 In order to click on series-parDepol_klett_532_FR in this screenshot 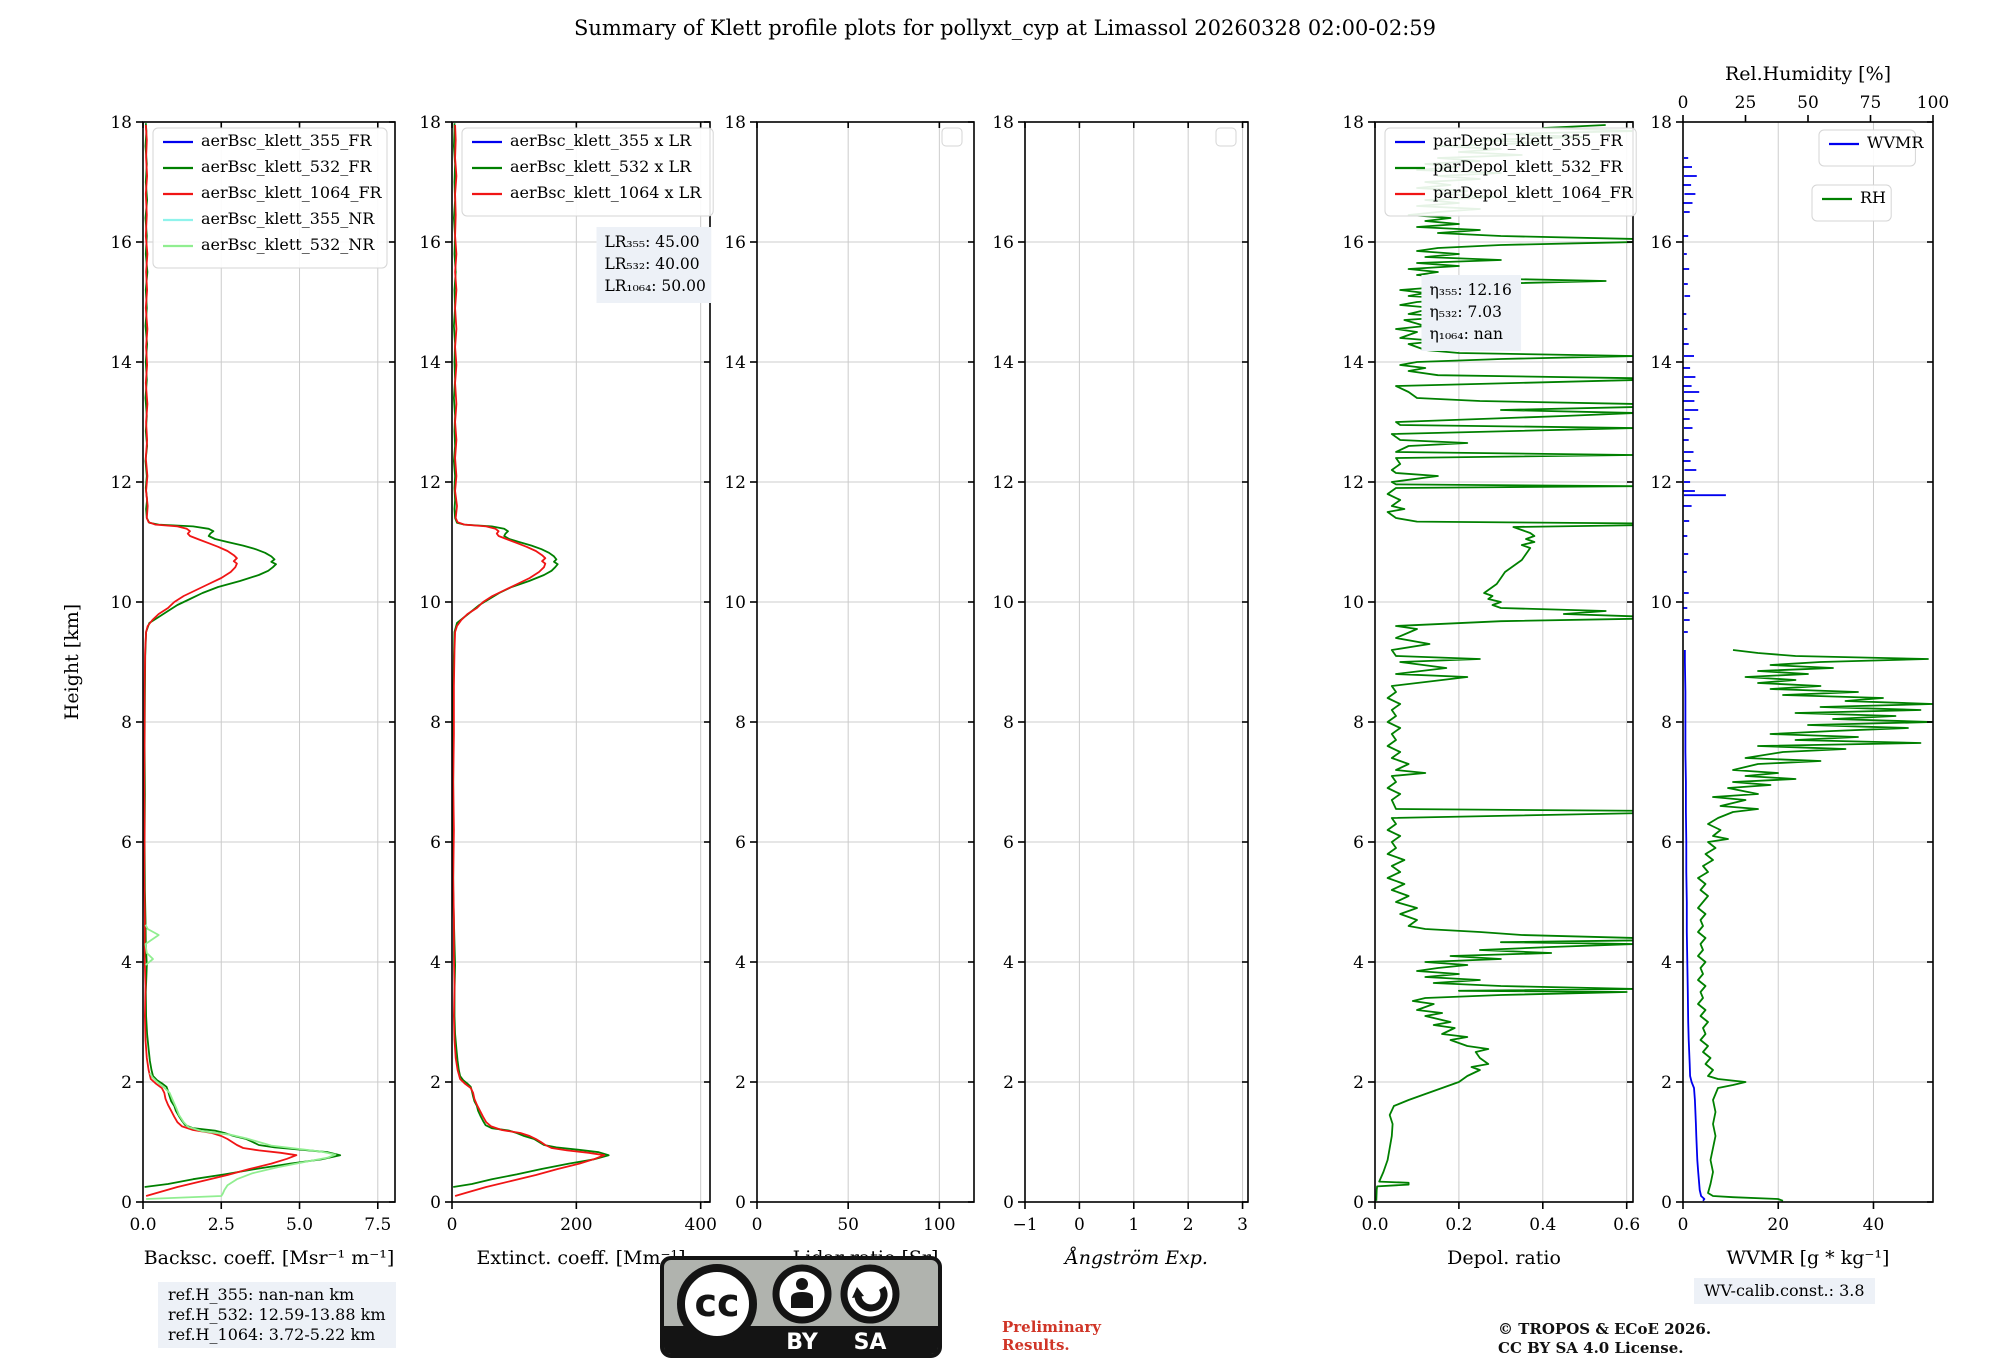, I will do `click(1504, 662)`.